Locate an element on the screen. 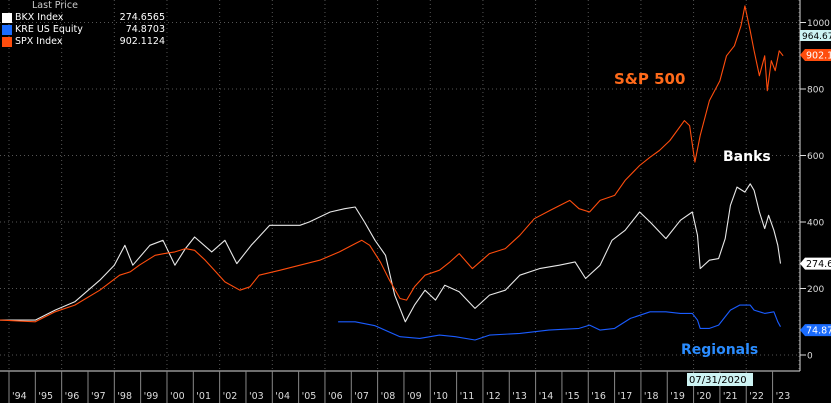 The image size is (831, 403). x-tick-label: '11 is located at coordinates (467, 396).